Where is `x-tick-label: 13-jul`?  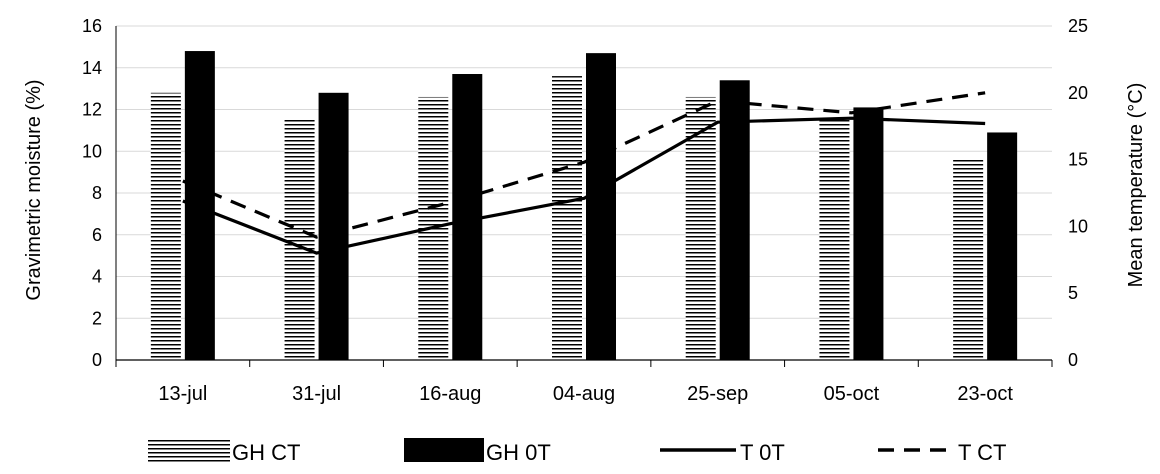
x-tick-label: 13-jul is located at coordinates (182, 394).